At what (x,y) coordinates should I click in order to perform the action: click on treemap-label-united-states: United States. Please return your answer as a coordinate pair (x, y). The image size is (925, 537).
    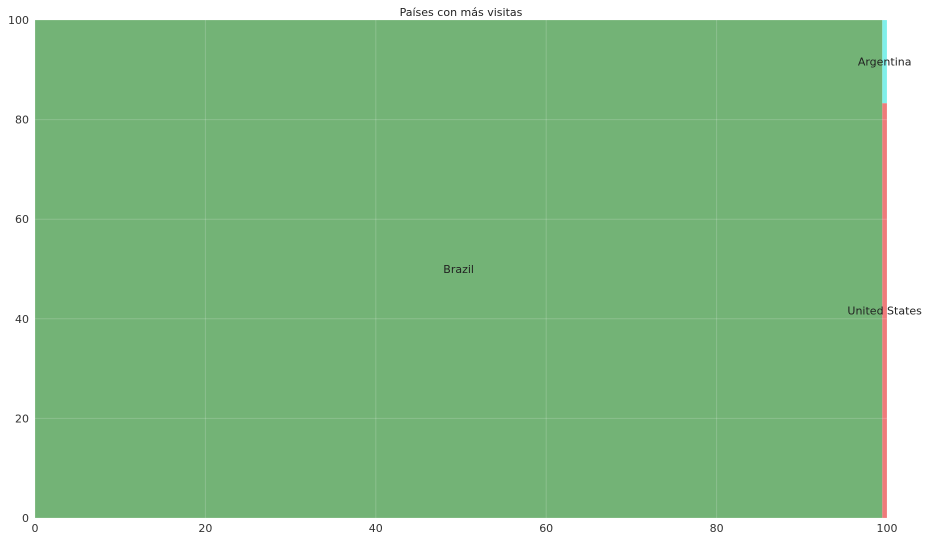
    Looking at the image, I should click on (884, 311).